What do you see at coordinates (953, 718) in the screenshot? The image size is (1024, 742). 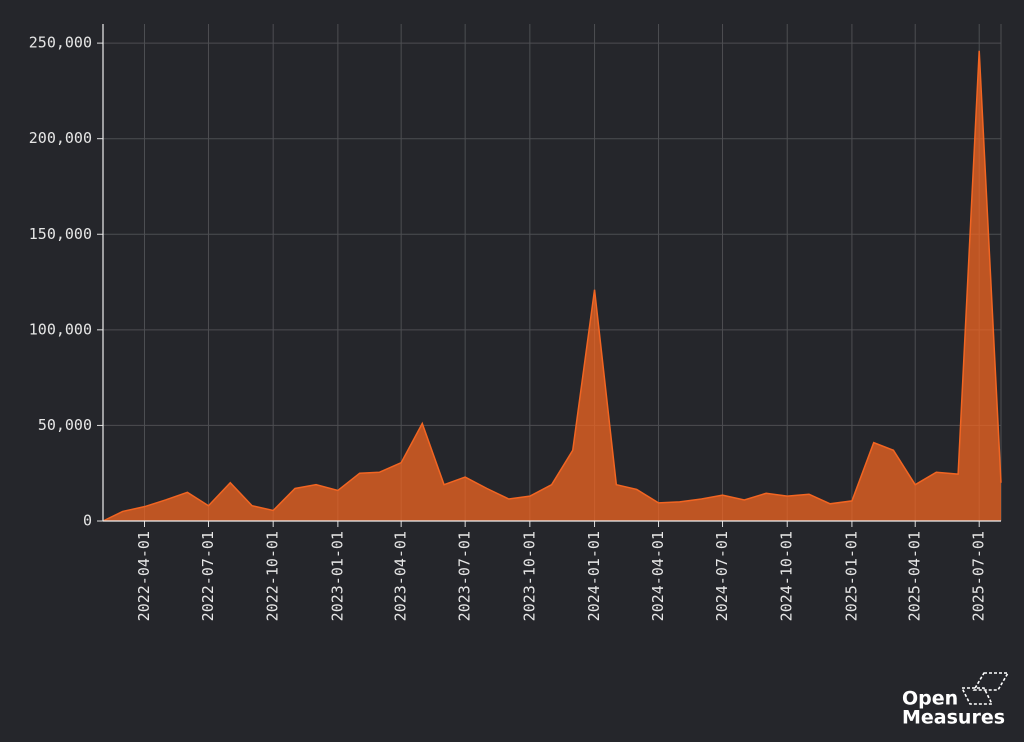 I see `logo-line: Measures` at bounding box center [953, 718].